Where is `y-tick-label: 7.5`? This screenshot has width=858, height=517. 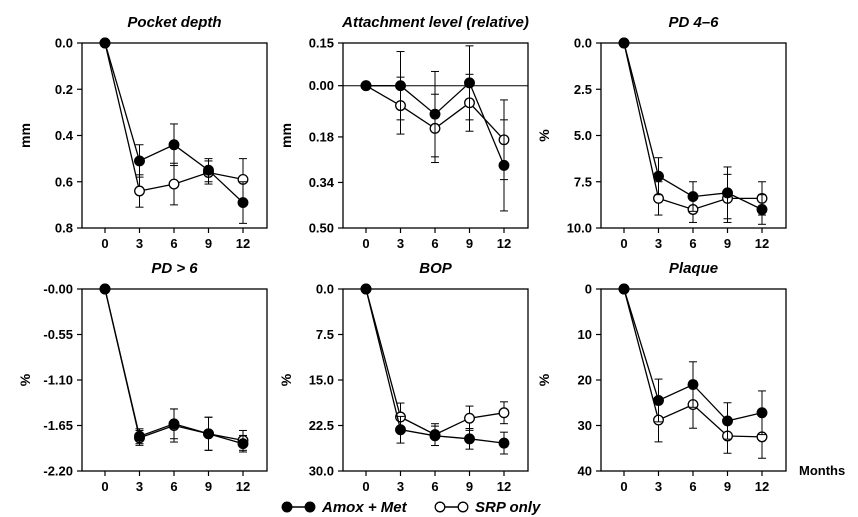
y-tick-label: 7.5 is located at coordinates (325, 334).